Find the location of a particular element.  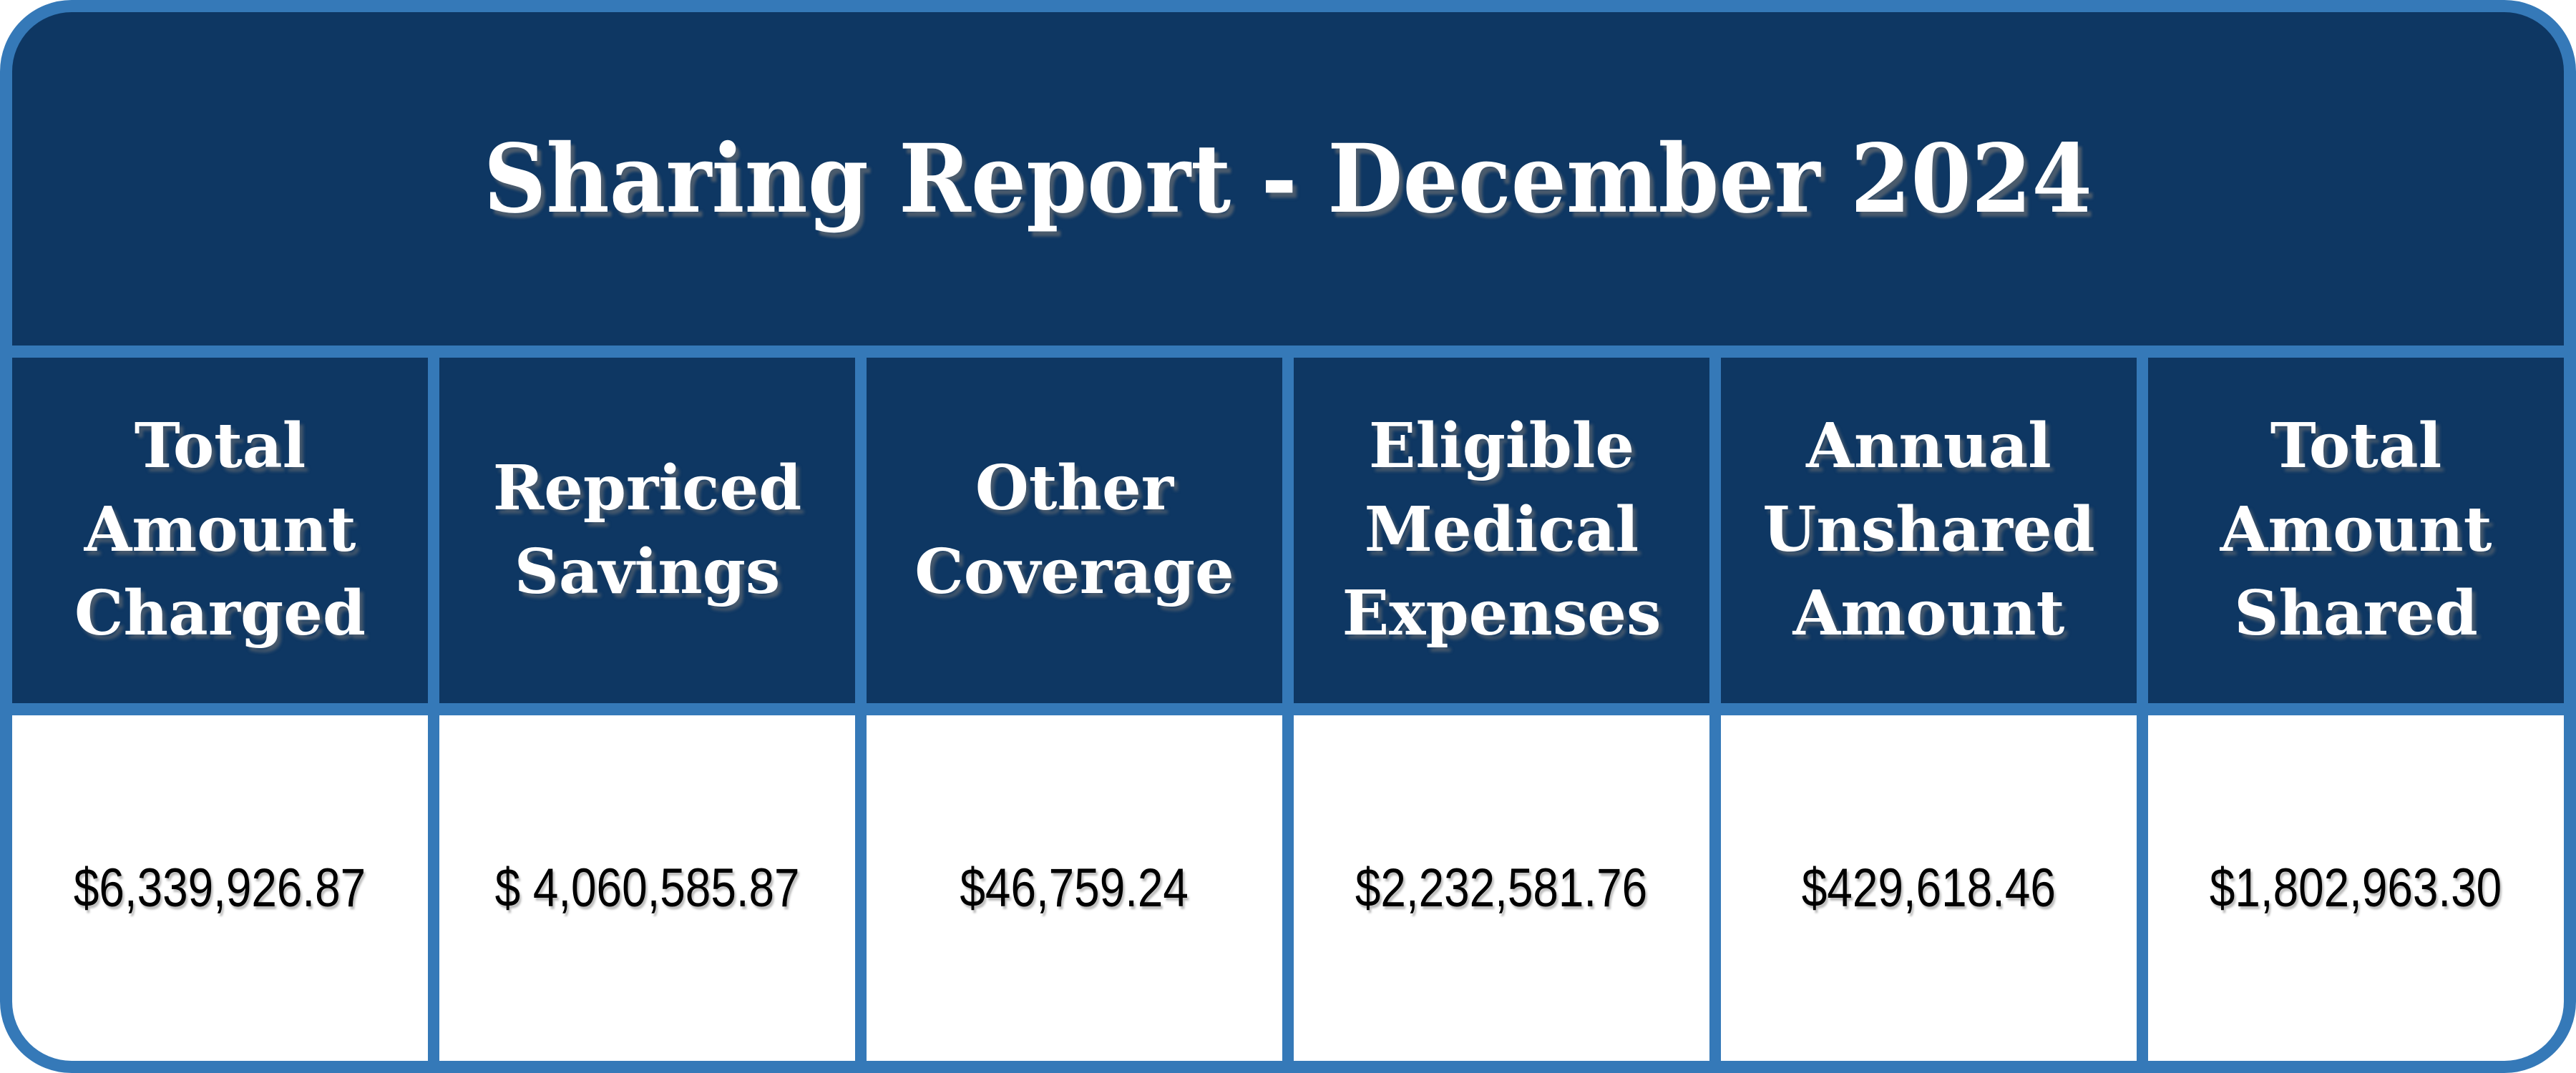

value-eligible-medical-expenses: $2,232,581.76 is located at coordinates (1501, 888).